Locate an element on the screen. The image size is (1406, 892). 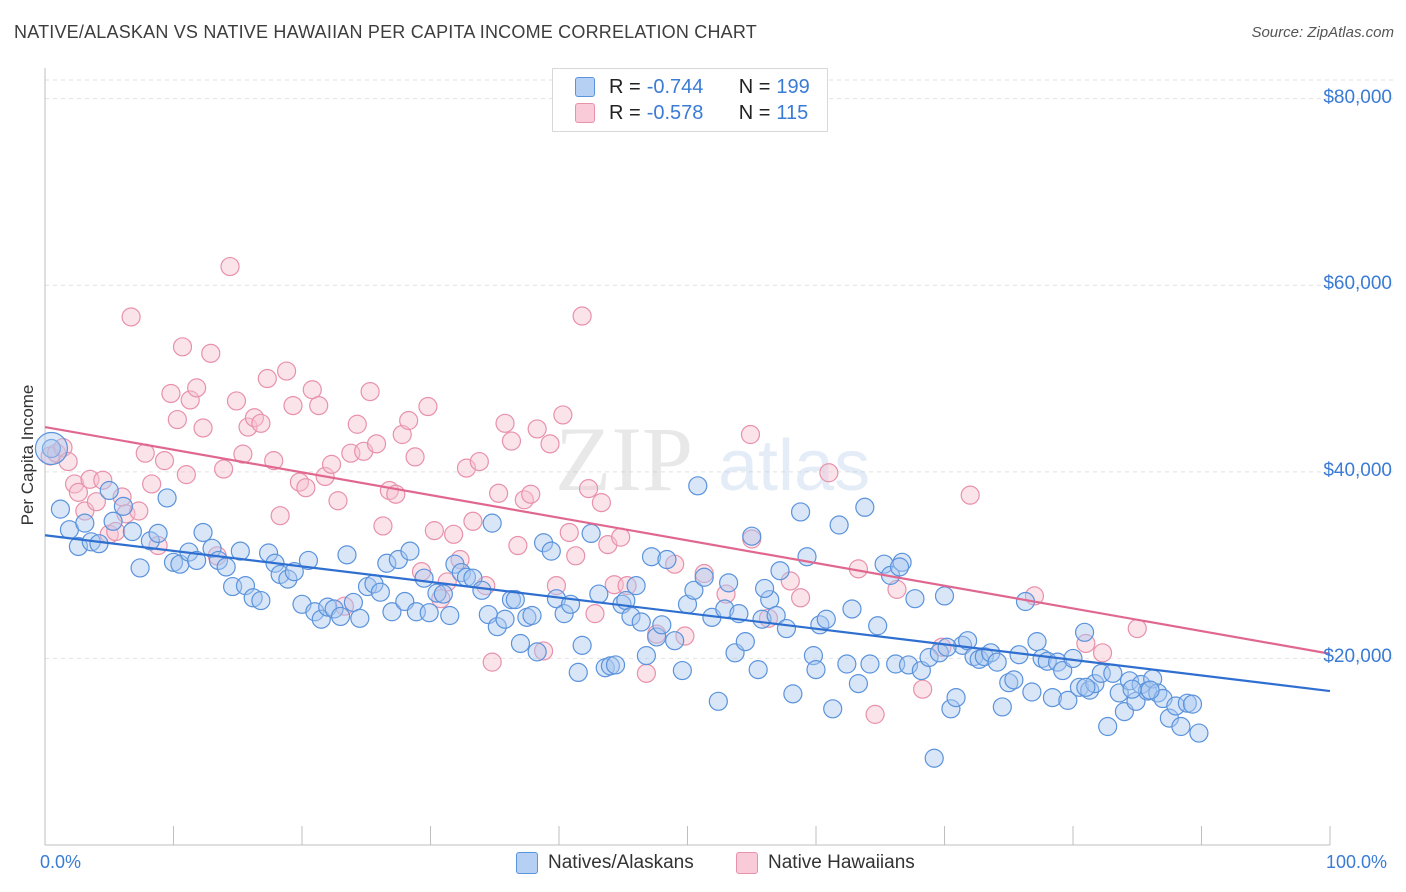
legend-n-label: N = is located at coordinates (754, 112).